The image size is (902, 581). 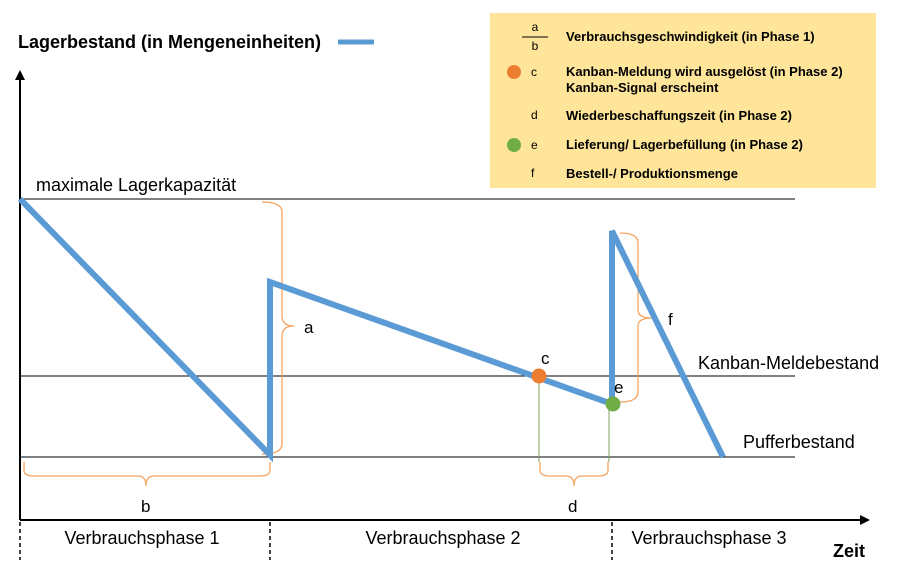 I want to click on legend-item-speed: Verbrauchsgeschwindigkeit (in Phase 1), so click(x=690, y=36).